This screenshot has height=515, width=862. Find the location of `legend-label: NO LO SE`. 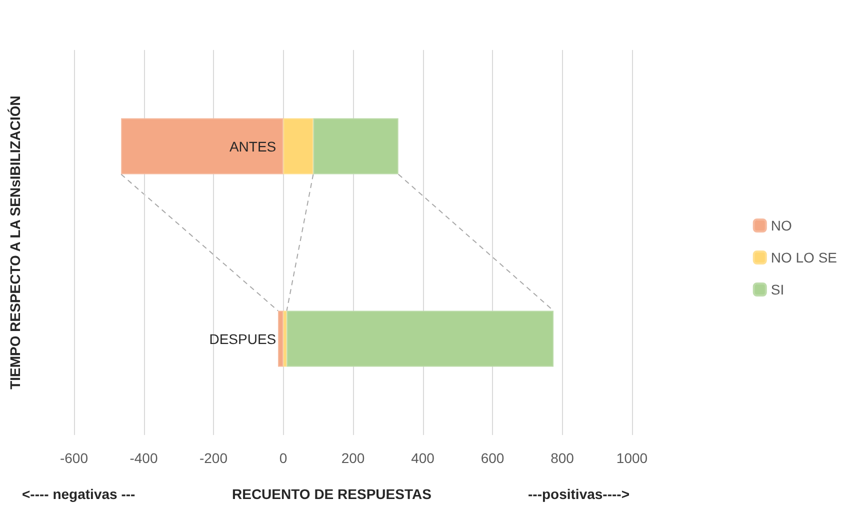

legend-label: NO LO SE is located at coordinates (804, 258).